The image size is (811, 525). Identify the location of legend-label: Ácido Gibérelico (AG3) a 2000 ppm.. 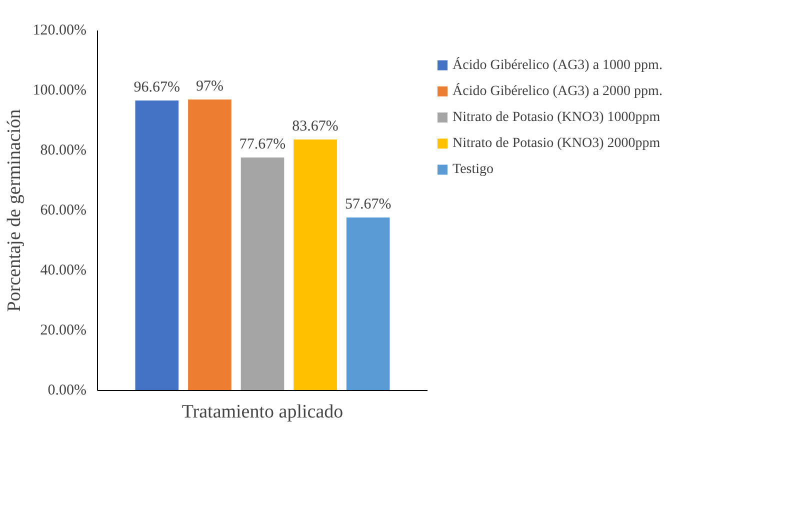
(557, 90).